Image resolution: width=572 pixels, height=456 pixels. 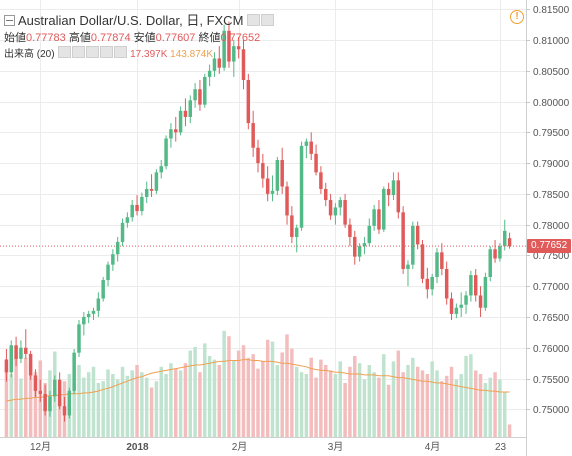 What do you see at coordinates (551, 72) in the screenshot?
I see `price-tick-label: 0.80500` at bounding box center [551, 72].